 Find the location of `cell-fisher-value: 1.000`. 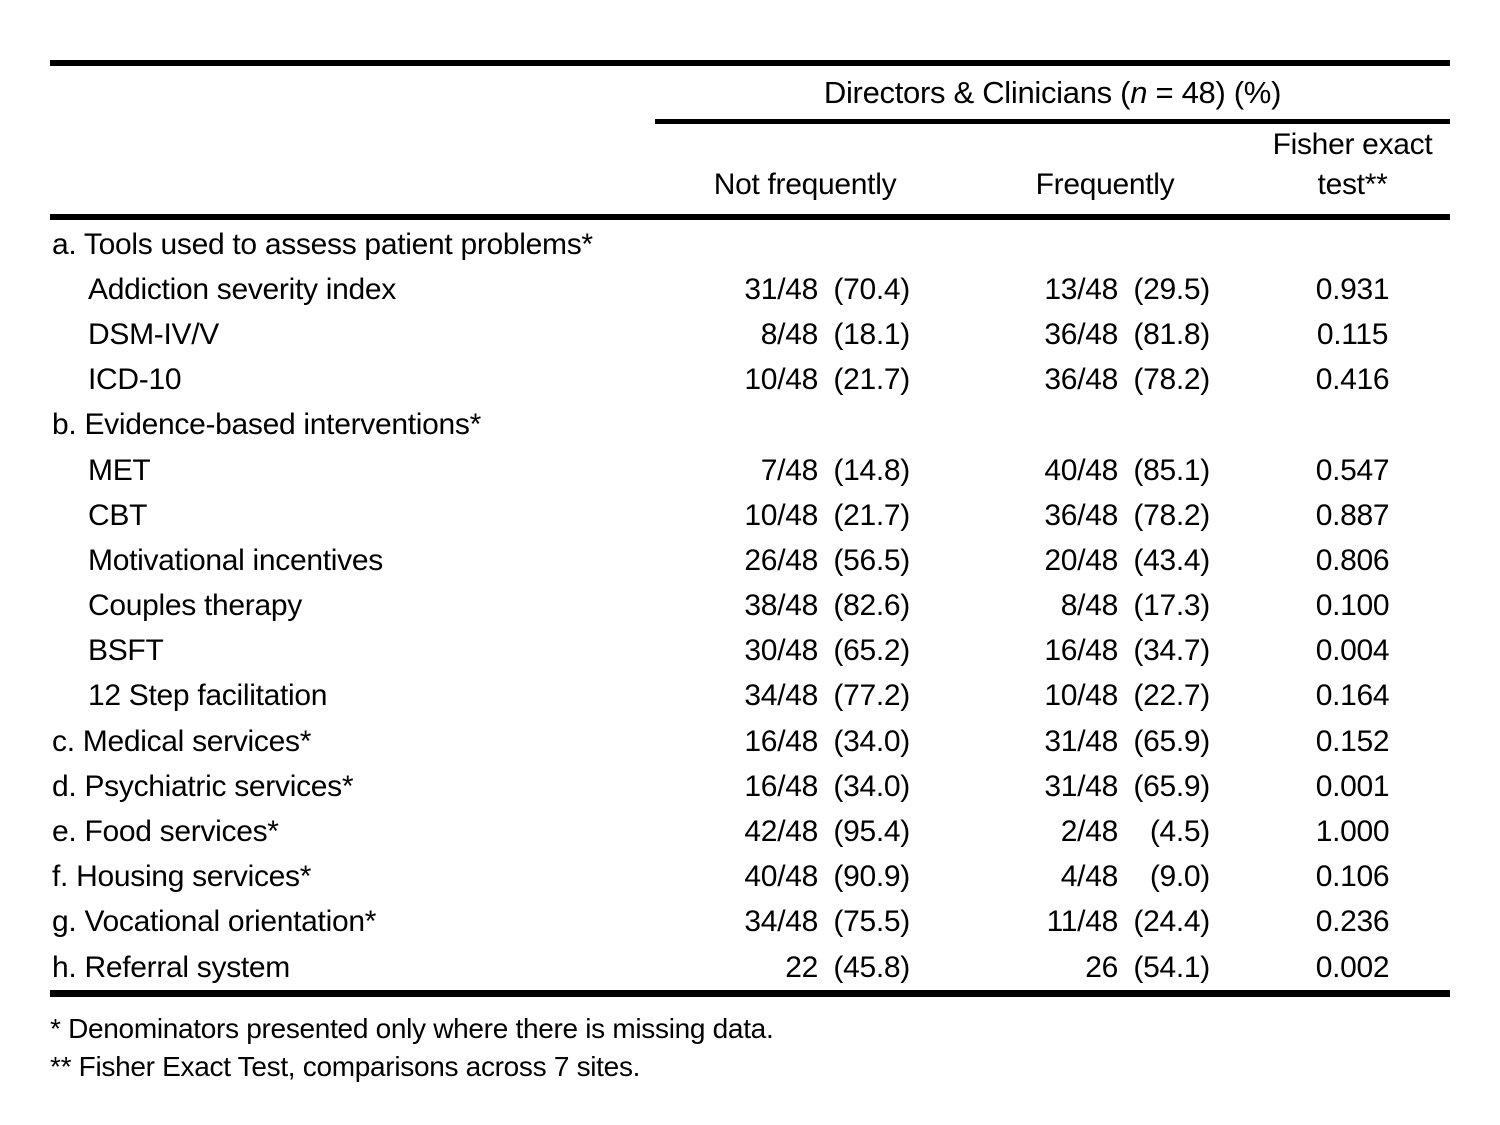

cell-fisher-value: 1.000 is located at coordinates (1352, 832).